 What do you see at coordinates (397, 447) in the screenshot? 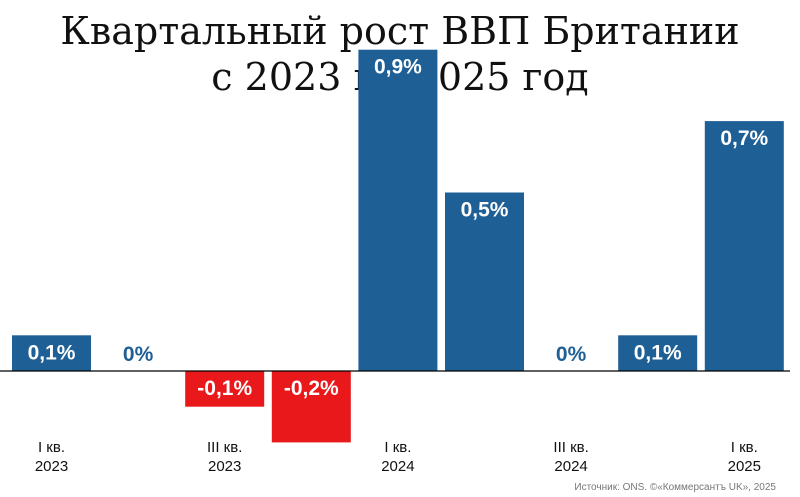
I see `x-tick-label-quarter-4: I кв.` at bounding box center [397, 447].